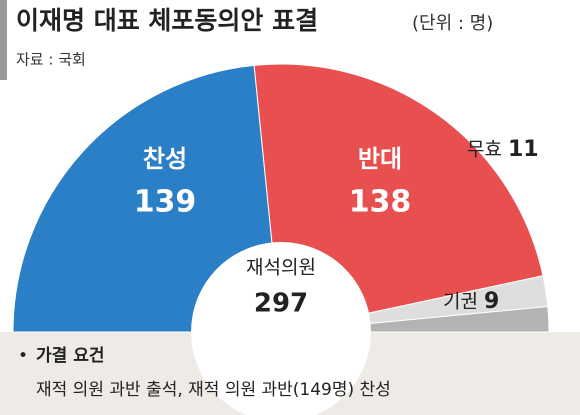  I want to click on note: 재적 의원 과반 출석, 재적 의원 과반(149명) 찬성, so click(213, 390).